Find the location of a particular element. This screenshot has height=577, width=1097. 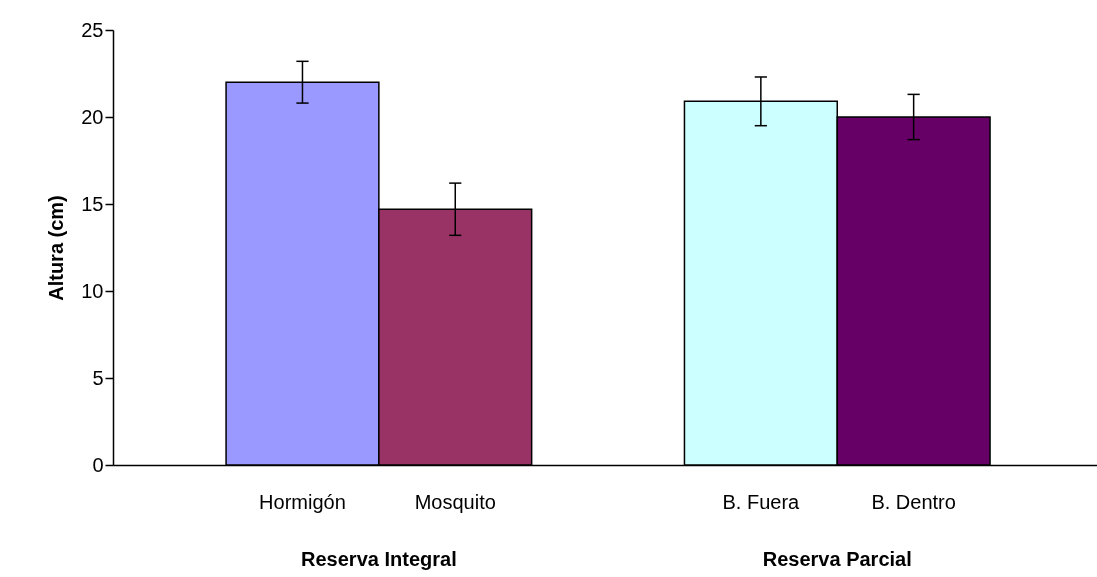

y-tick-label: 25 is located at coordinates (92, 29).